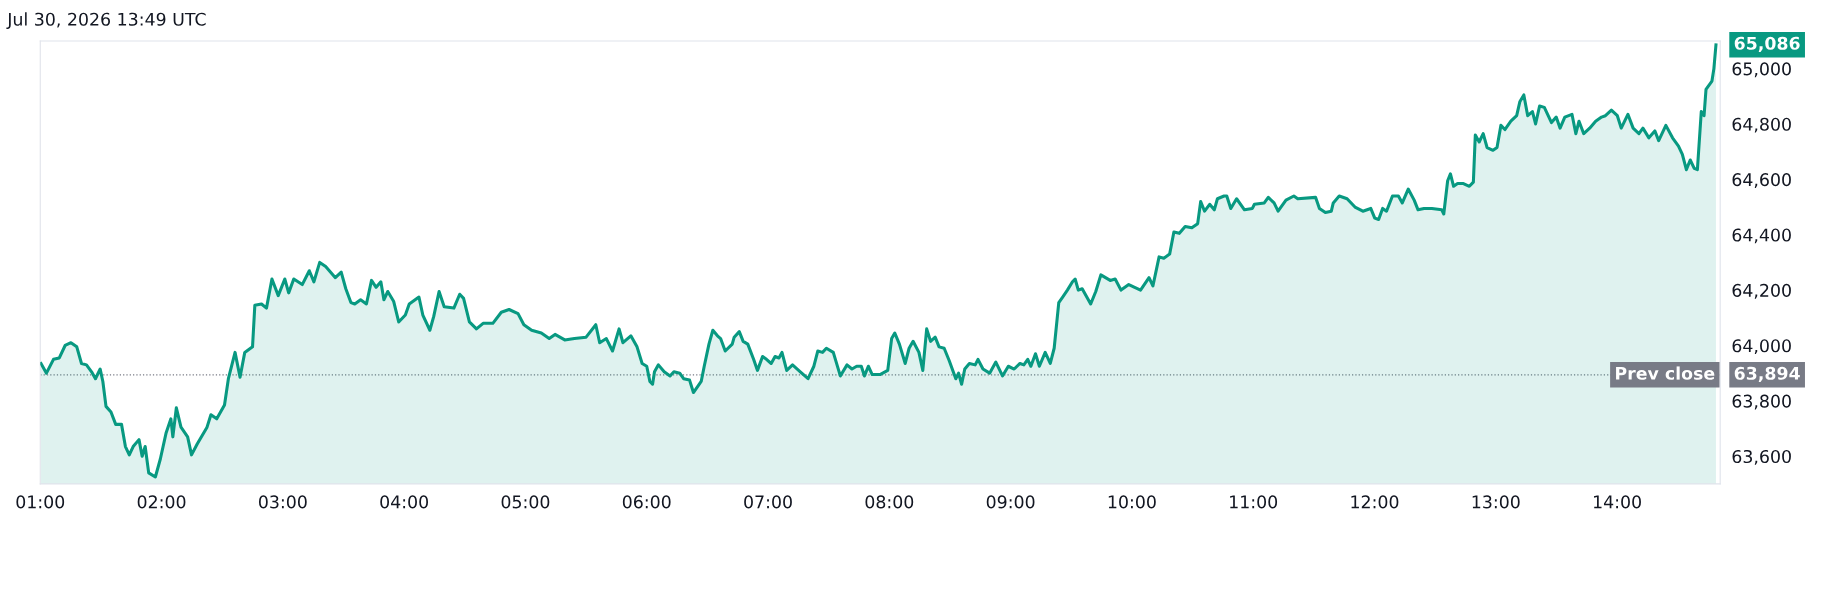  What do you see at coordinates (525, 502) in the screenshot?
I see `x-tick-label: 05:00` at bounding box center [525, 502].